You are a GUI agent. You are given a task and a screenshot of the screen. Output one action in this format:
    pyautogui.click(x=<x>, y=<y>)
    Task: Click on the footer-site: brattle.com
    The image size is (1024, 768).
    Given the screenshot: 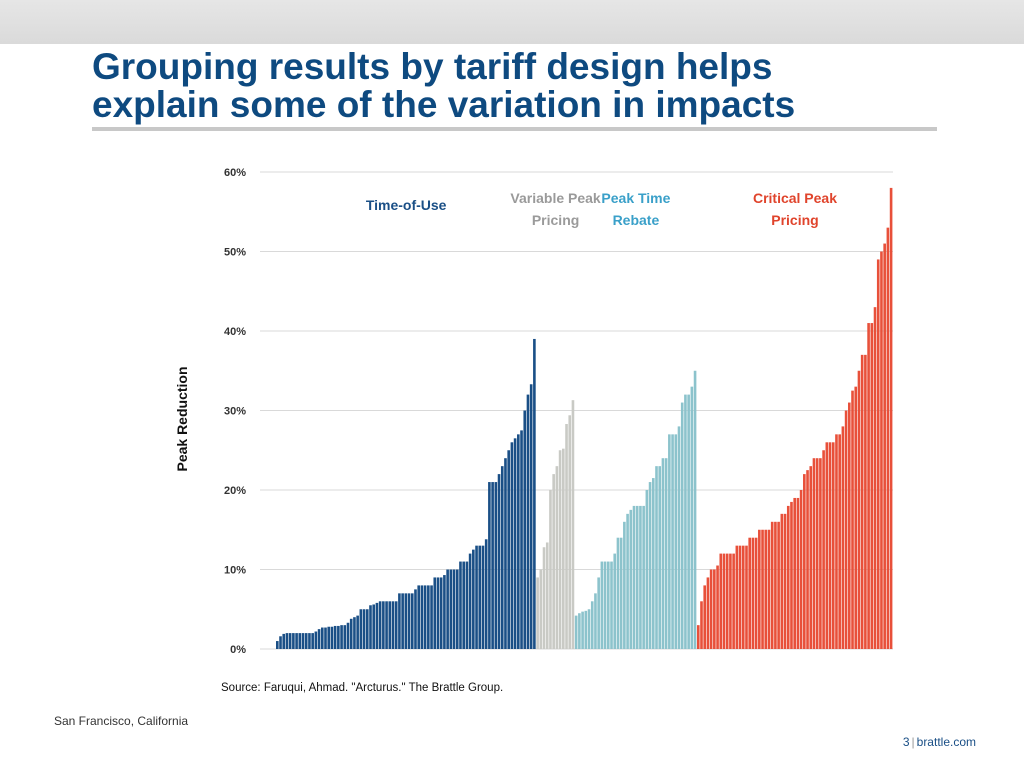 What is the action you would take?
    pyautogui.click(x=946, y=742)
    